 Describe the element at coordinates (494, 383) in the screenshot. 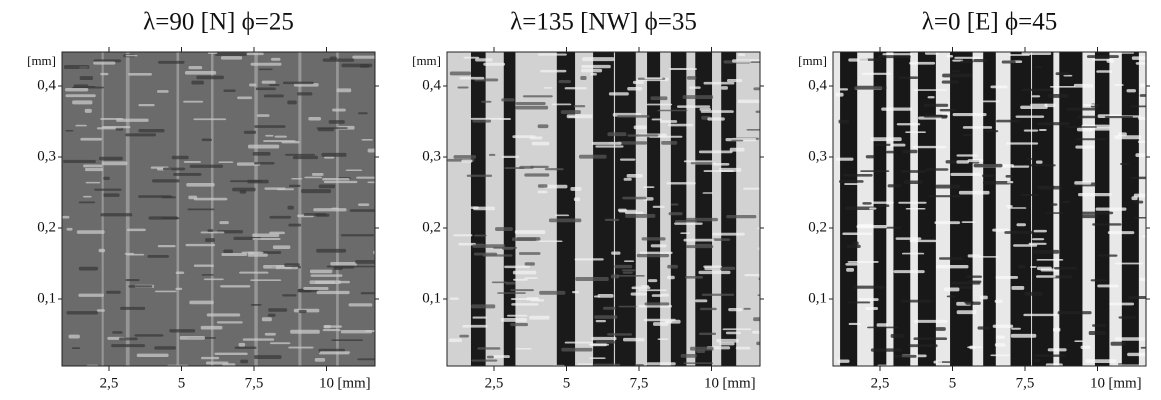

I see `x-tick-label: 2,5` at that location.